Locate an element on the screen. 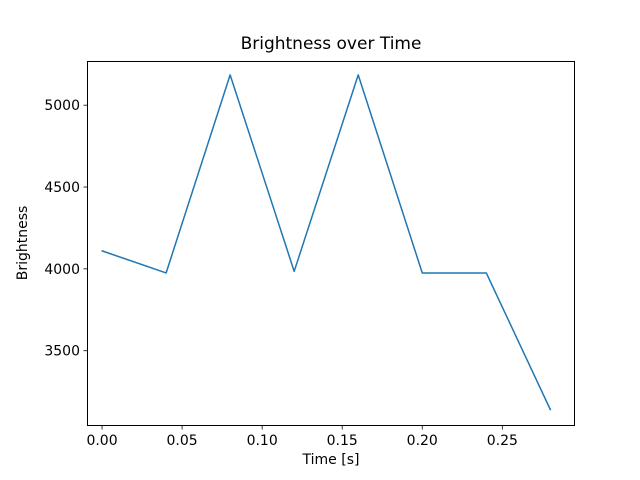  x-tick-label: 0.05 is located at coordinates (182, 441).